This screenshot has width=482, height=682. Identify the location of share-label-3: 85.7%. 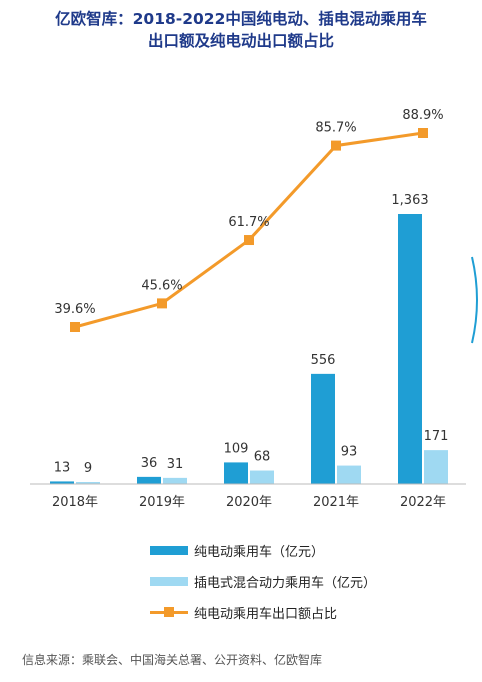
(335, 128).